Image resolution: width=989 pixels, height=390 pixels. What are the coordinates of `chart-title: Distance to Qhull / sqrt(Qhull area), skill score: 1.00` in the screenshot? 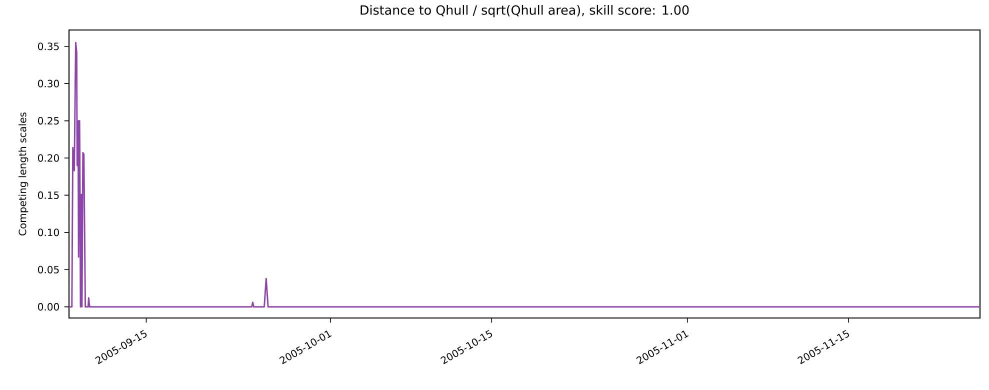 It's located at (524, 11).